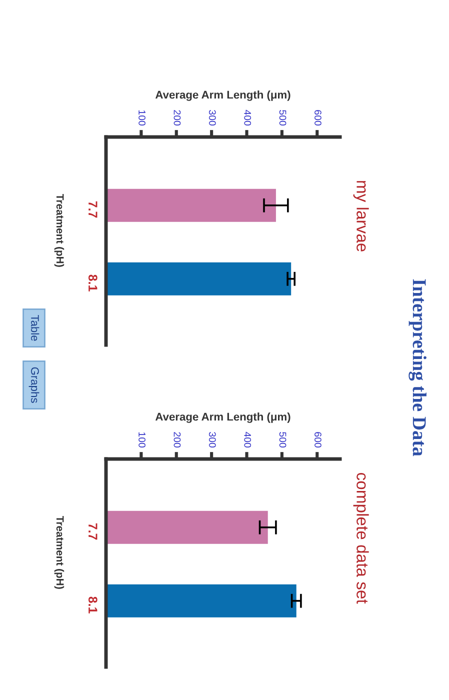 The height and width of the screenshot is (700, 449). What do you see at coordinates (361, 538) in the screenshot?
I see `text: complete data set` at bounding box center [361, 538].